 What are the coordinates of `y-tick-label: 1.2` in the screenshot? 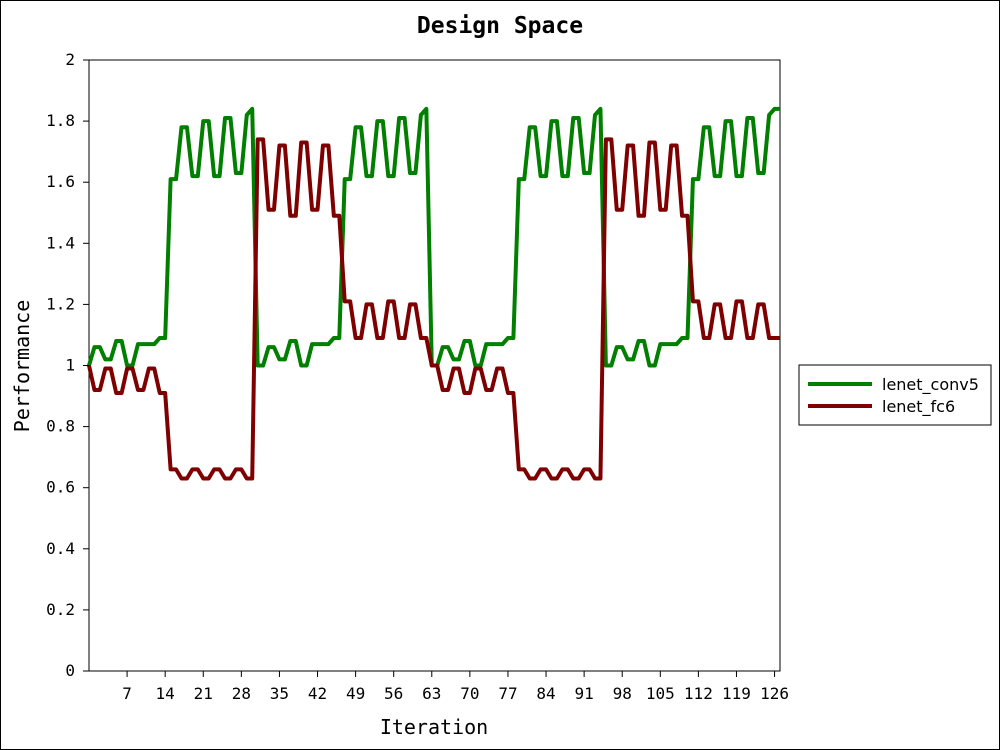 It's located at (60, 303).